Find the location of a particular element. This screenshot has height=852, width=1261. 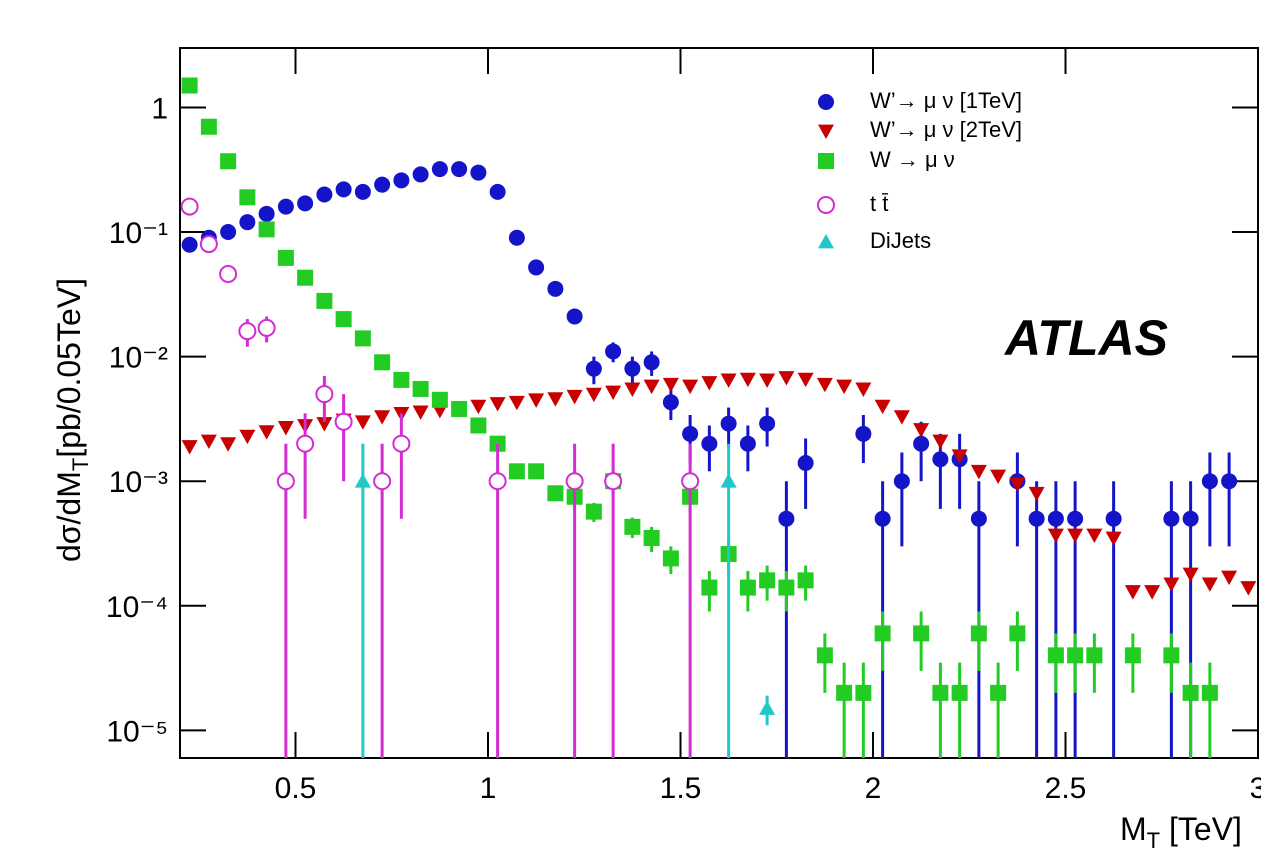

y-tick-label: 1 is located at coordinates (159, 108).